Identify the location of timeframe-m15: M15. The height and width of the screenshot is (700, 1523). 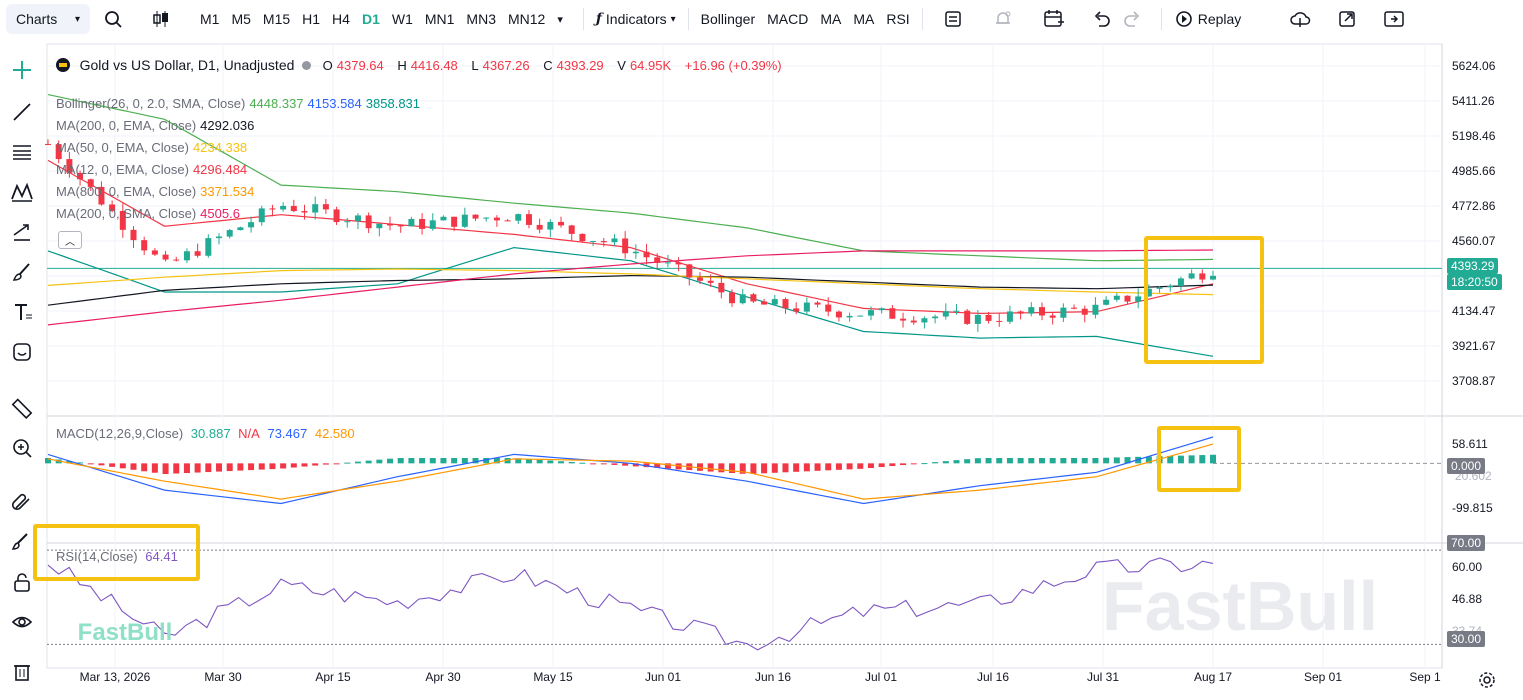
(276, 19).